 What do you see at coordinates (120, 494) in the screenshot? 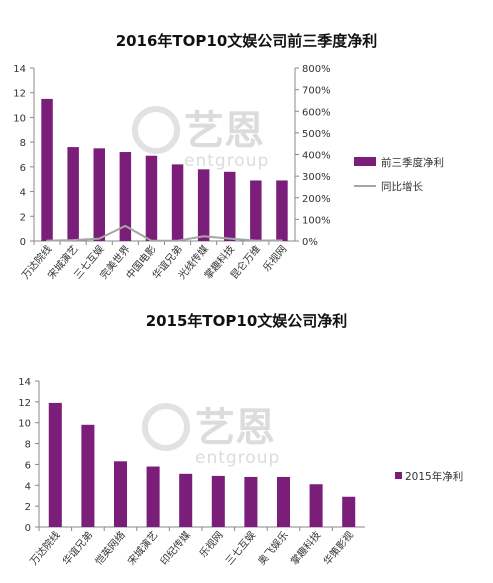
I see `bar-恺英网络` at bounding box center [120, 494].